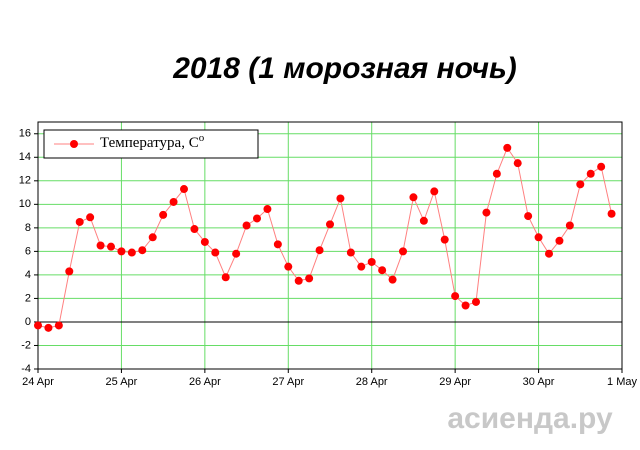 Image resolution: width=640 pixels, height=450 pixels. Describe the element at coordinates (530, 418) in the screenshot. I see `watermark: асиенда.ру` at that location.